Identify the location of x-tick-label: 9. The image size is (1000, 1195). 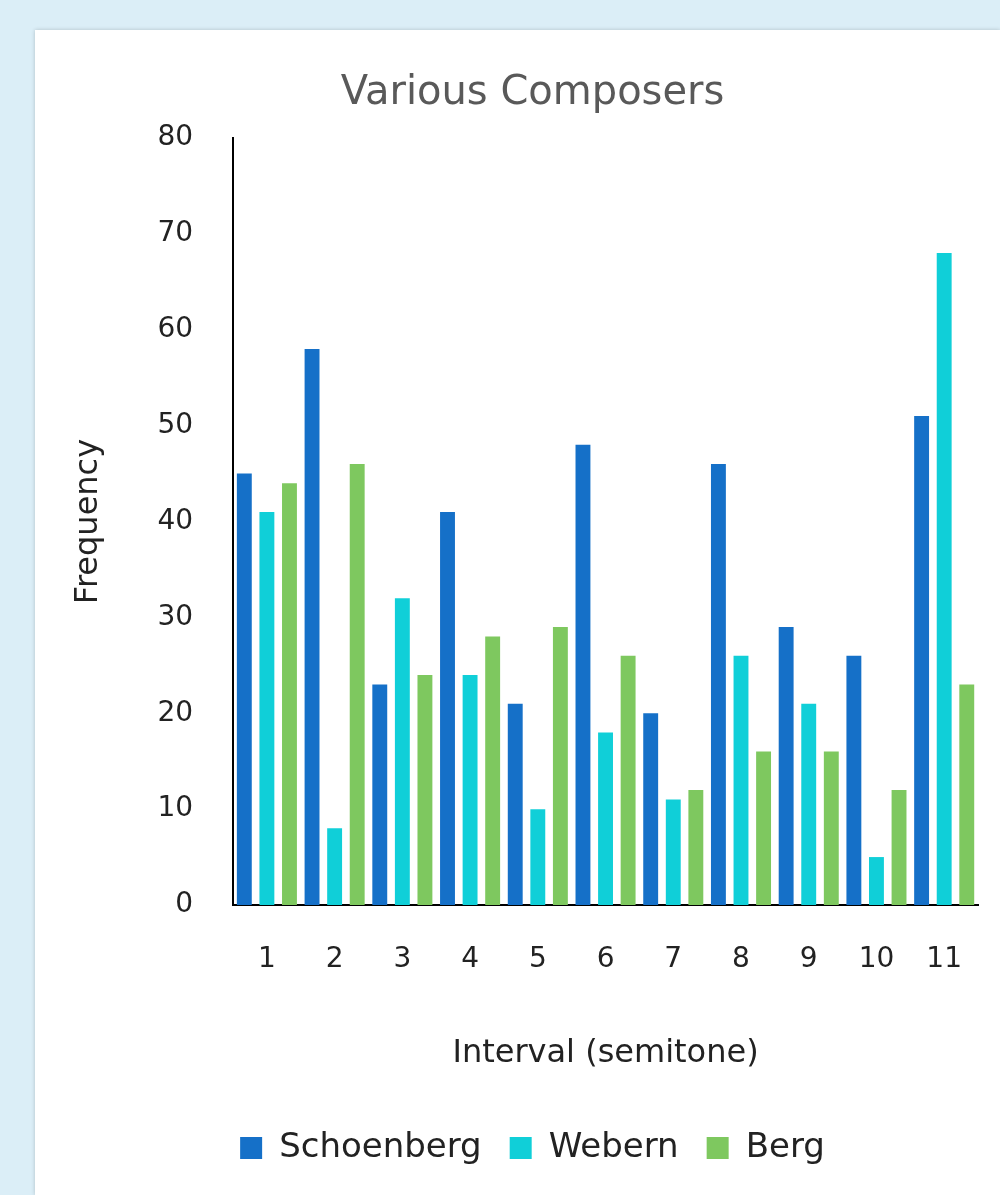
(808, 958).